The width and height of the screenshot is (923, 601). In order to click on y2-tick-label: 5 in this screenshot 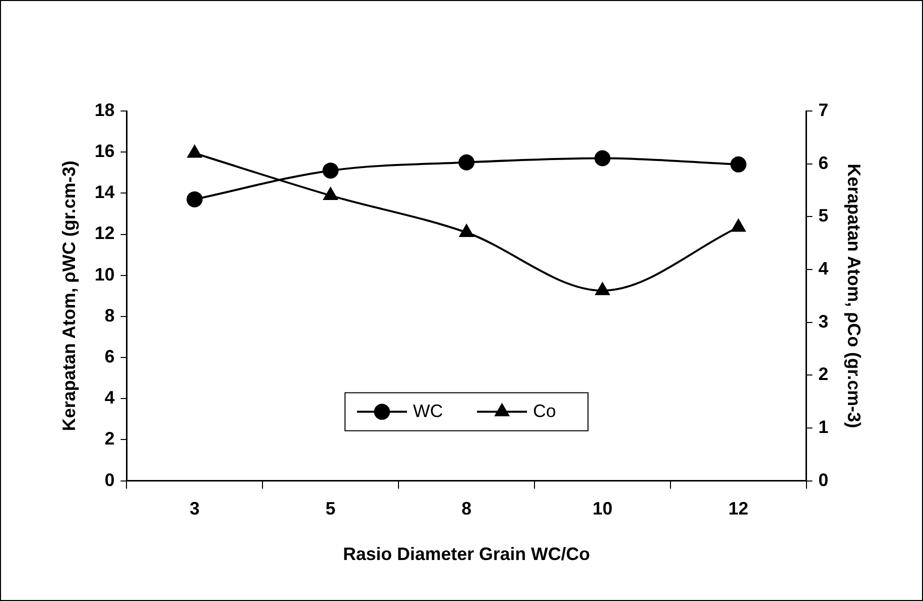, I will do `click(823, 216)`.